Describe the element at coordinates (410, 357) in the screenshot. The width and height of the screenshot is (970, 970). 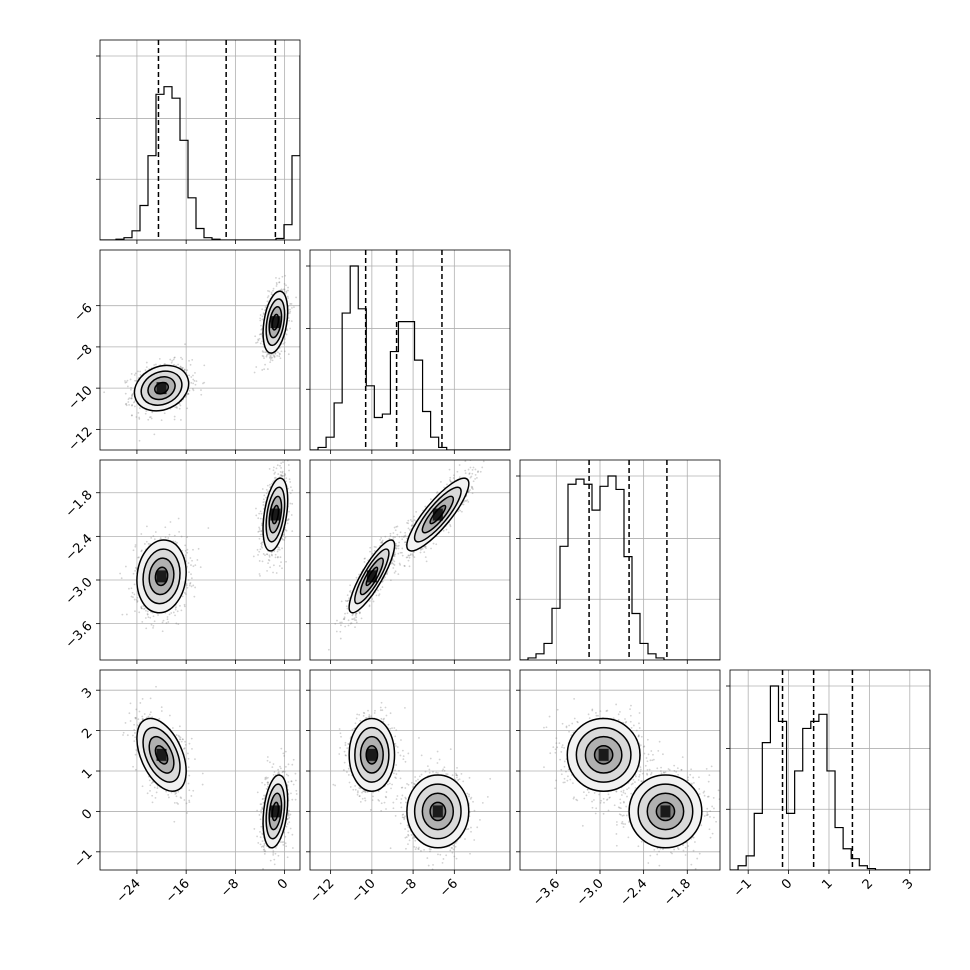
I see `histogram-step` at that location.